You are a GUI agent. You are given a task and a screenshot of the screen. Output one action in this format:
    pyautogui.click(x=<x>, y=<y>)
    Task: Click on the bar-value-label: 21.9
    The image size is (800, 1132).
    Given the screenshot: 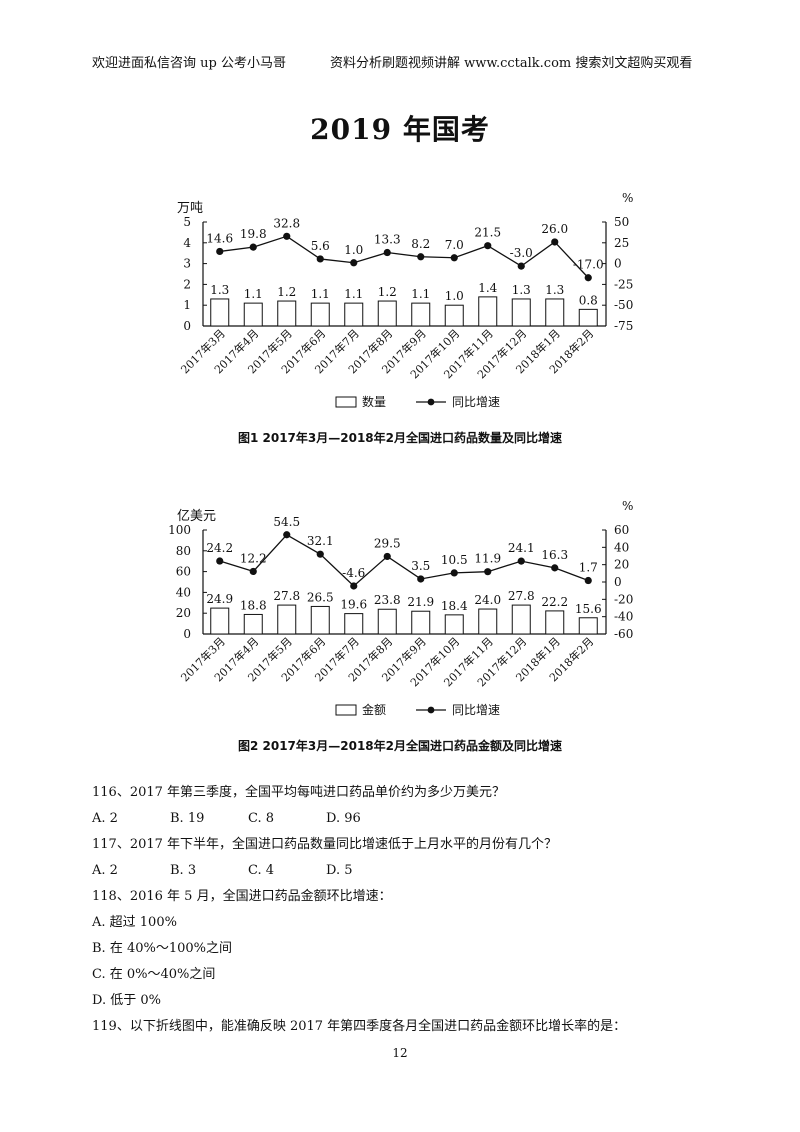 What is the action you would take?
    pyautogui.click(x=420, y=602)
    